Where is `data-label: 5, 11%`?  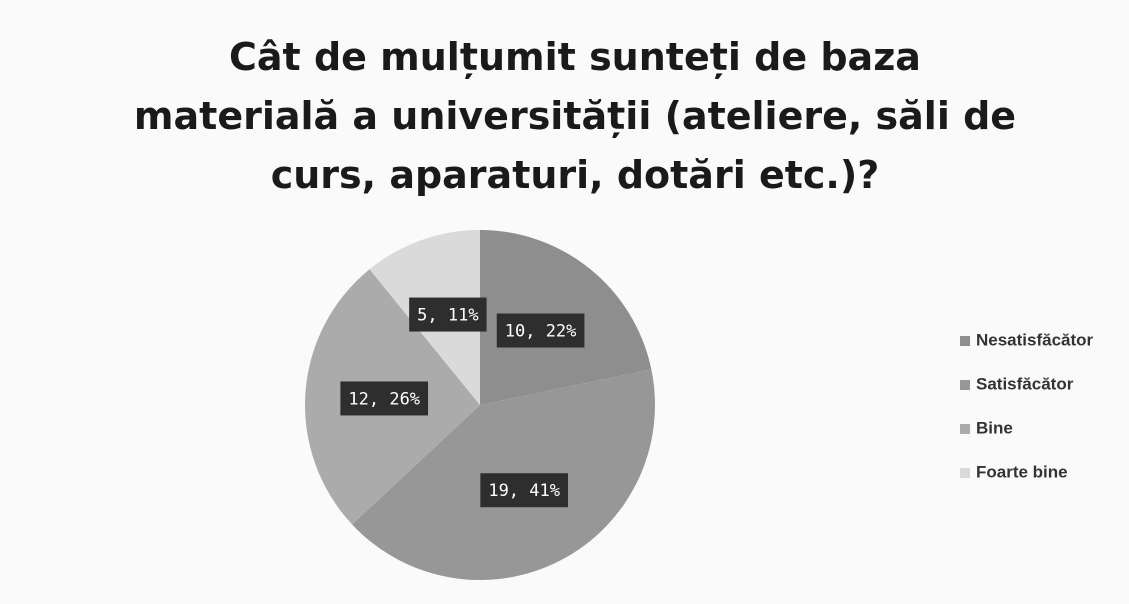 data-label: 5, 11% is located at coordinates (447, 316).